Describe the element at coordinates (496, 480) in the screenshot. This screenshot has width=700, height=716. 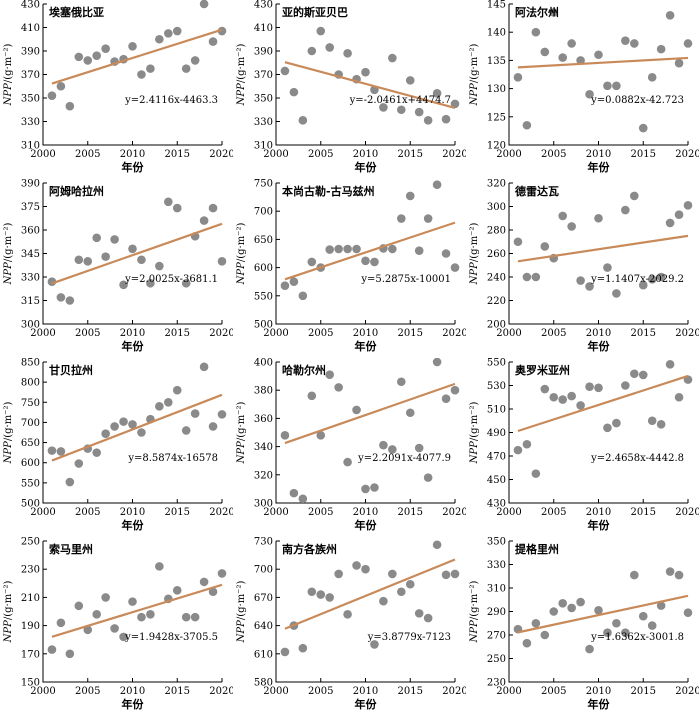
I see `y-tick-label: 450` at that location.